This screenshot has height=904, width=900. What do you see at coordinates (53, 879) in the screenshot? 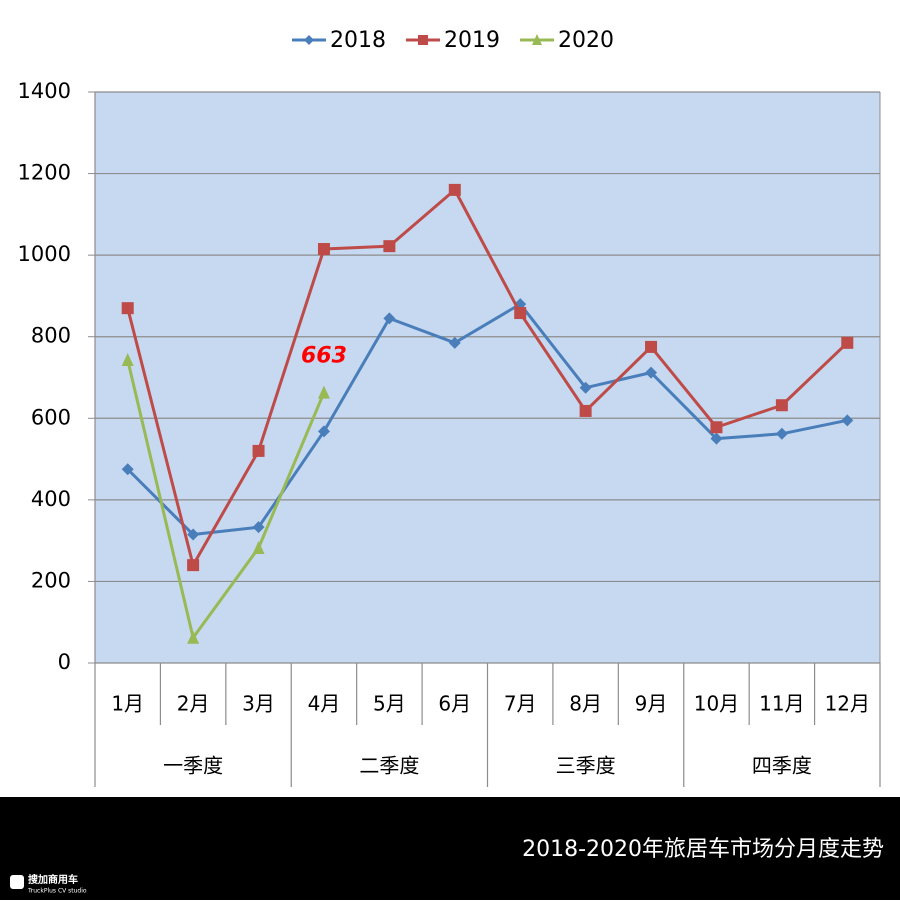
I see `logo-text: 搜加商用车` at bounding box center [53, 879].